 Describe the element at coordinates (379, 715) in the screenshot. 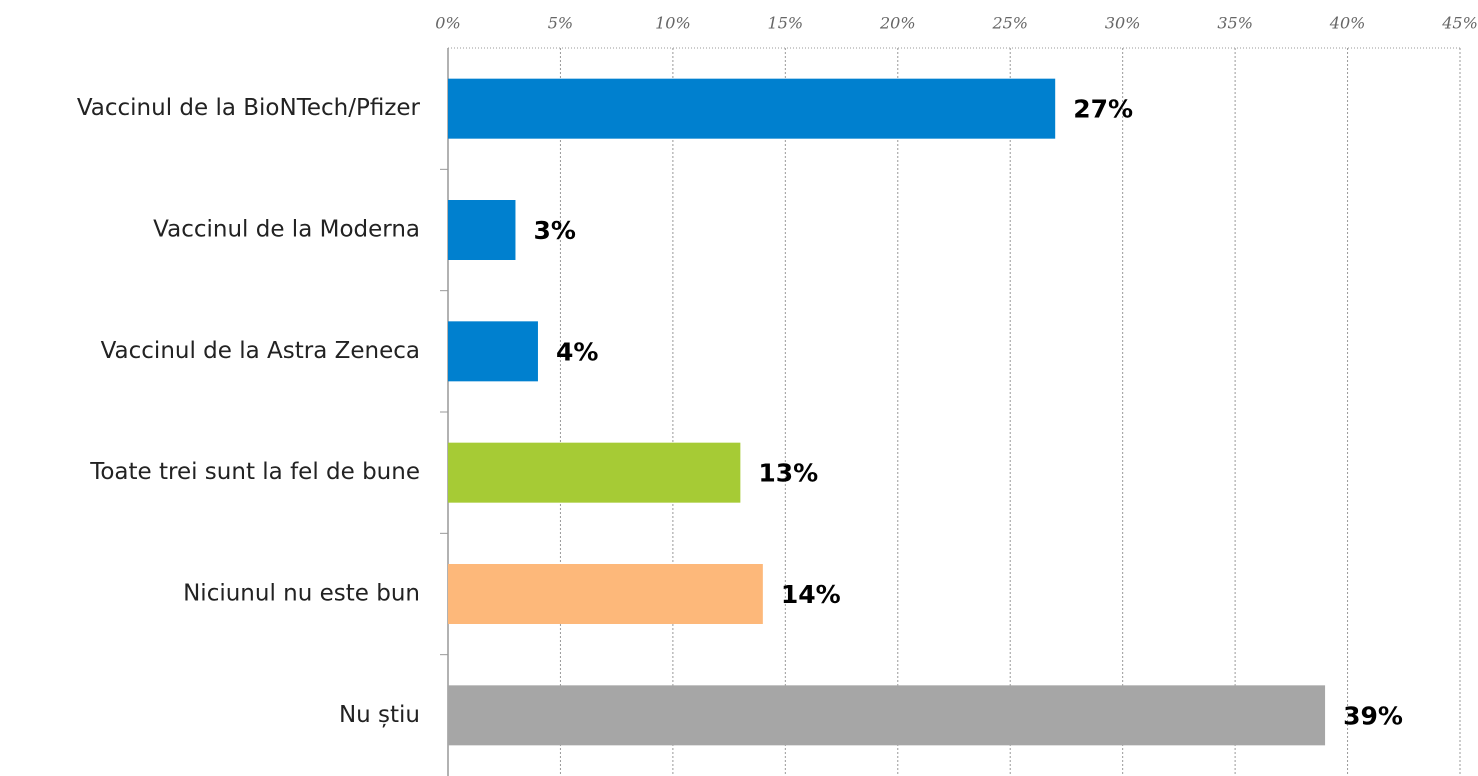

I see `category-label: Nu știu` at that location.